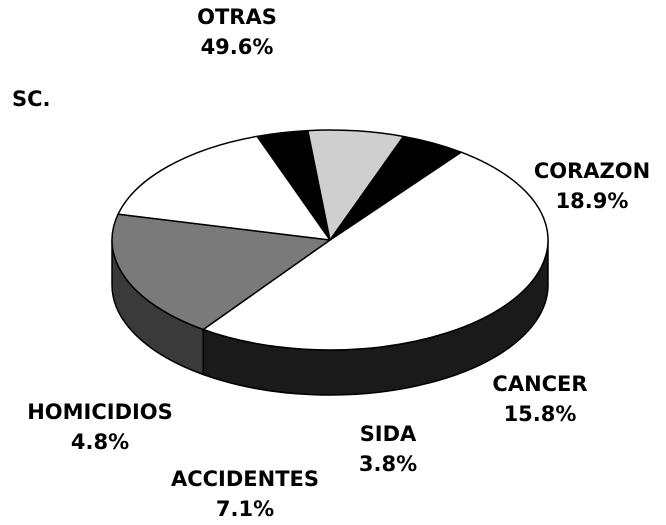 Image resolution: width=666 pixels, height=525 pixels. I want to click on slice-label: OTRAS, so click(237, 17).